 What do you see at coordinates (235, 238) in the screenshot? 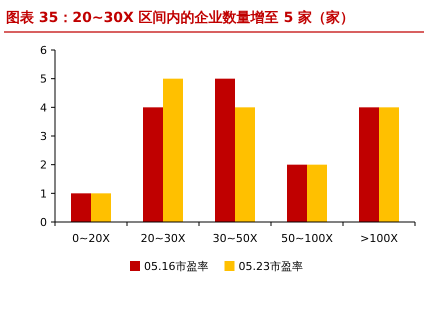
I see `x-tick-label: 30~50X` at bounding box center [235, 238].